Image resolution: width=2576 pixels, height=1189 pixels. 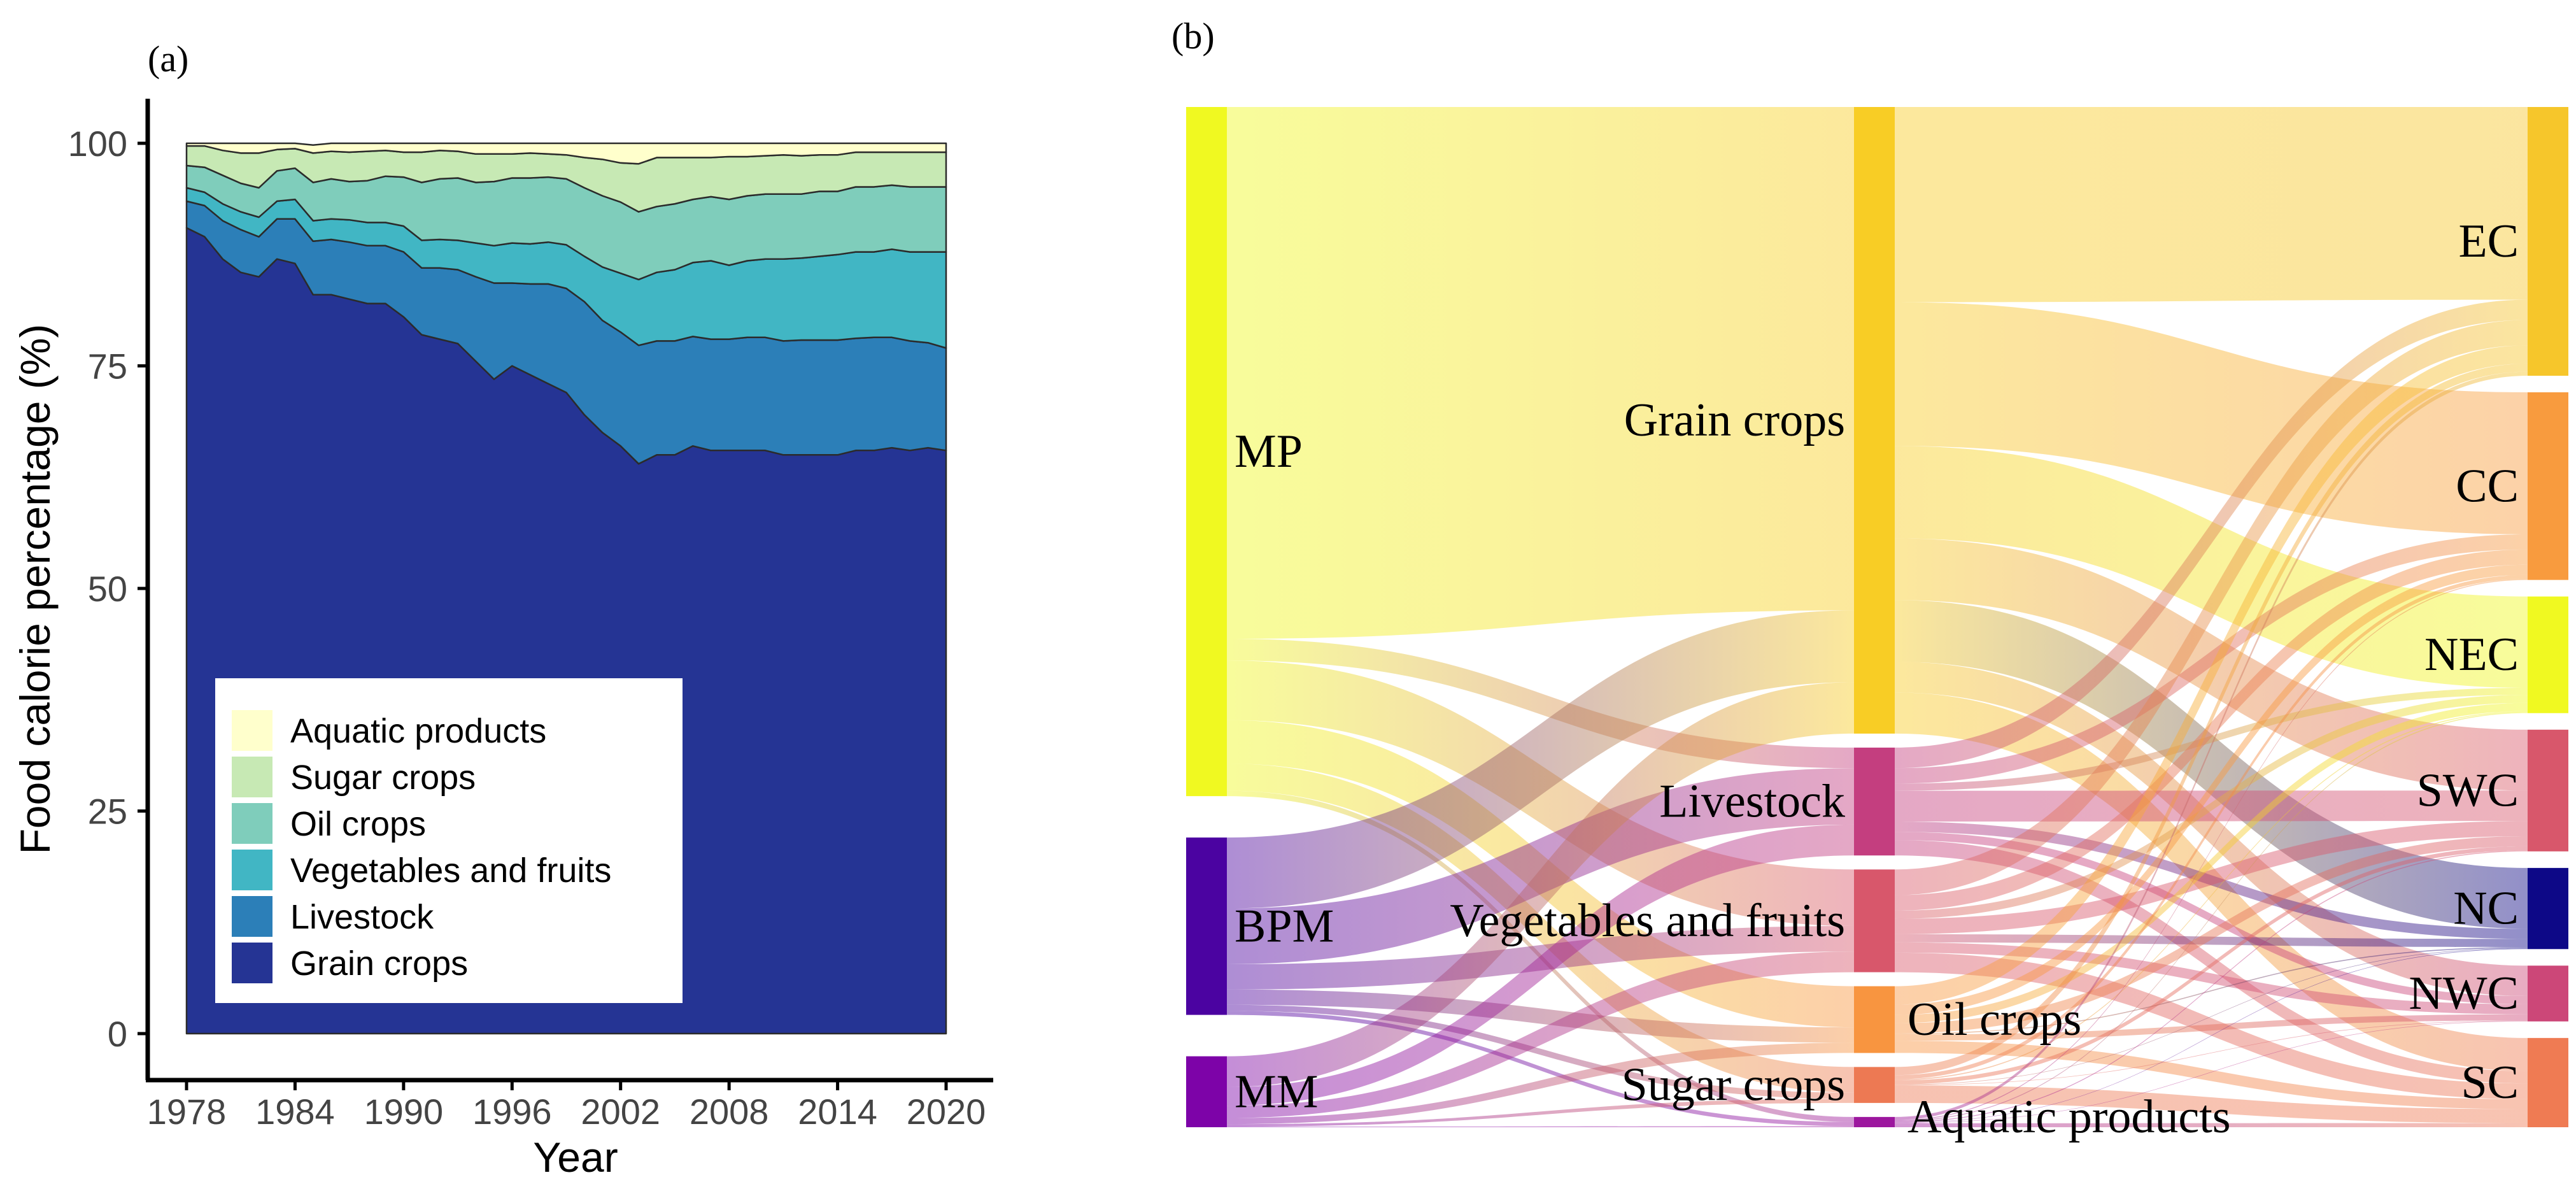 I want to click on sankey-link-oil-nec, so click(x=2211, y=862).